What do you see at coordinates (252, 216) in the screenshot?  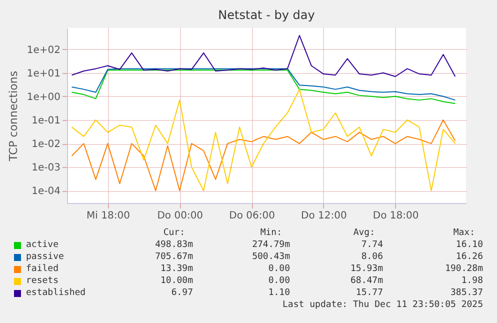 I see `x-tick-label: Do 06:00` at bounding box center [252, 216].